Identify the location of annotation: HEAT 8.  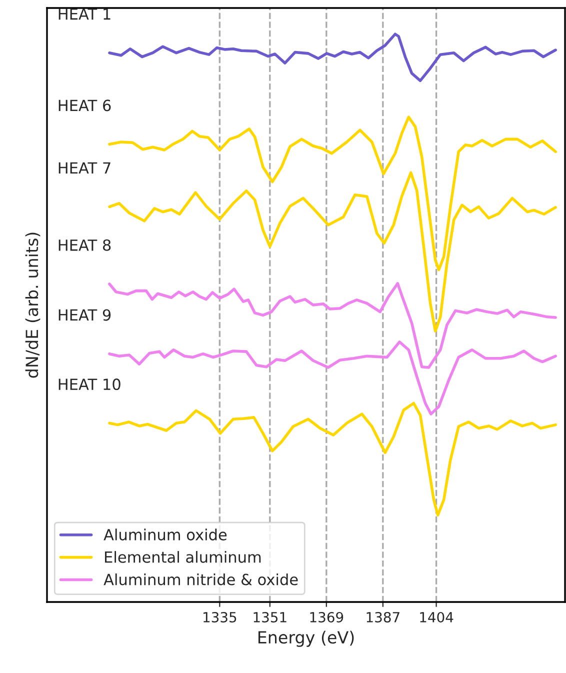
(84, 245).